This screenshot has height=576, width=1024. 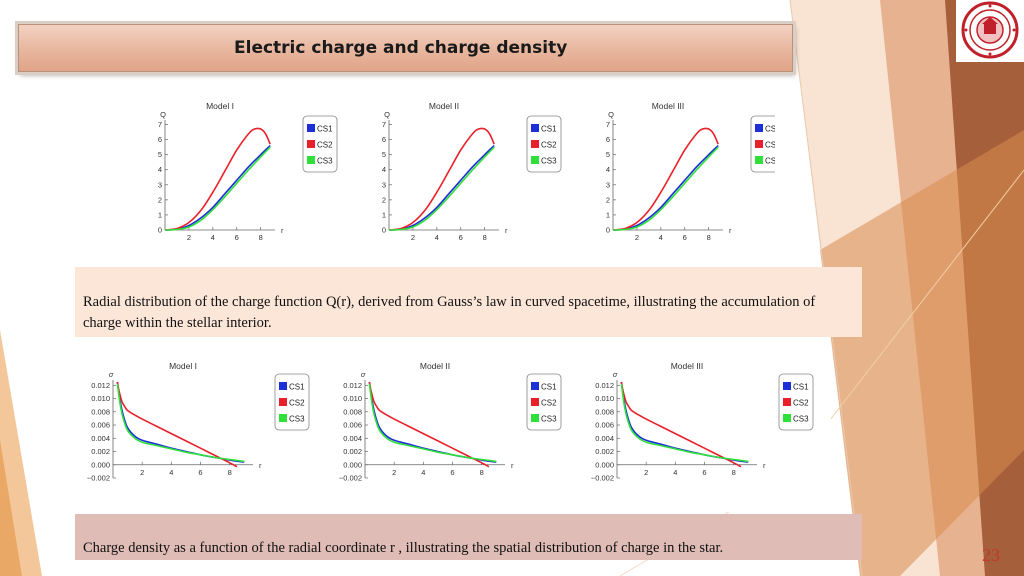 I want to click on charge-plot-model-1: Model I Qr 0 1 2 3 4 5 6 7 2 4 6 8 CS1 CS2 CS3, so click(x=248, y=171).